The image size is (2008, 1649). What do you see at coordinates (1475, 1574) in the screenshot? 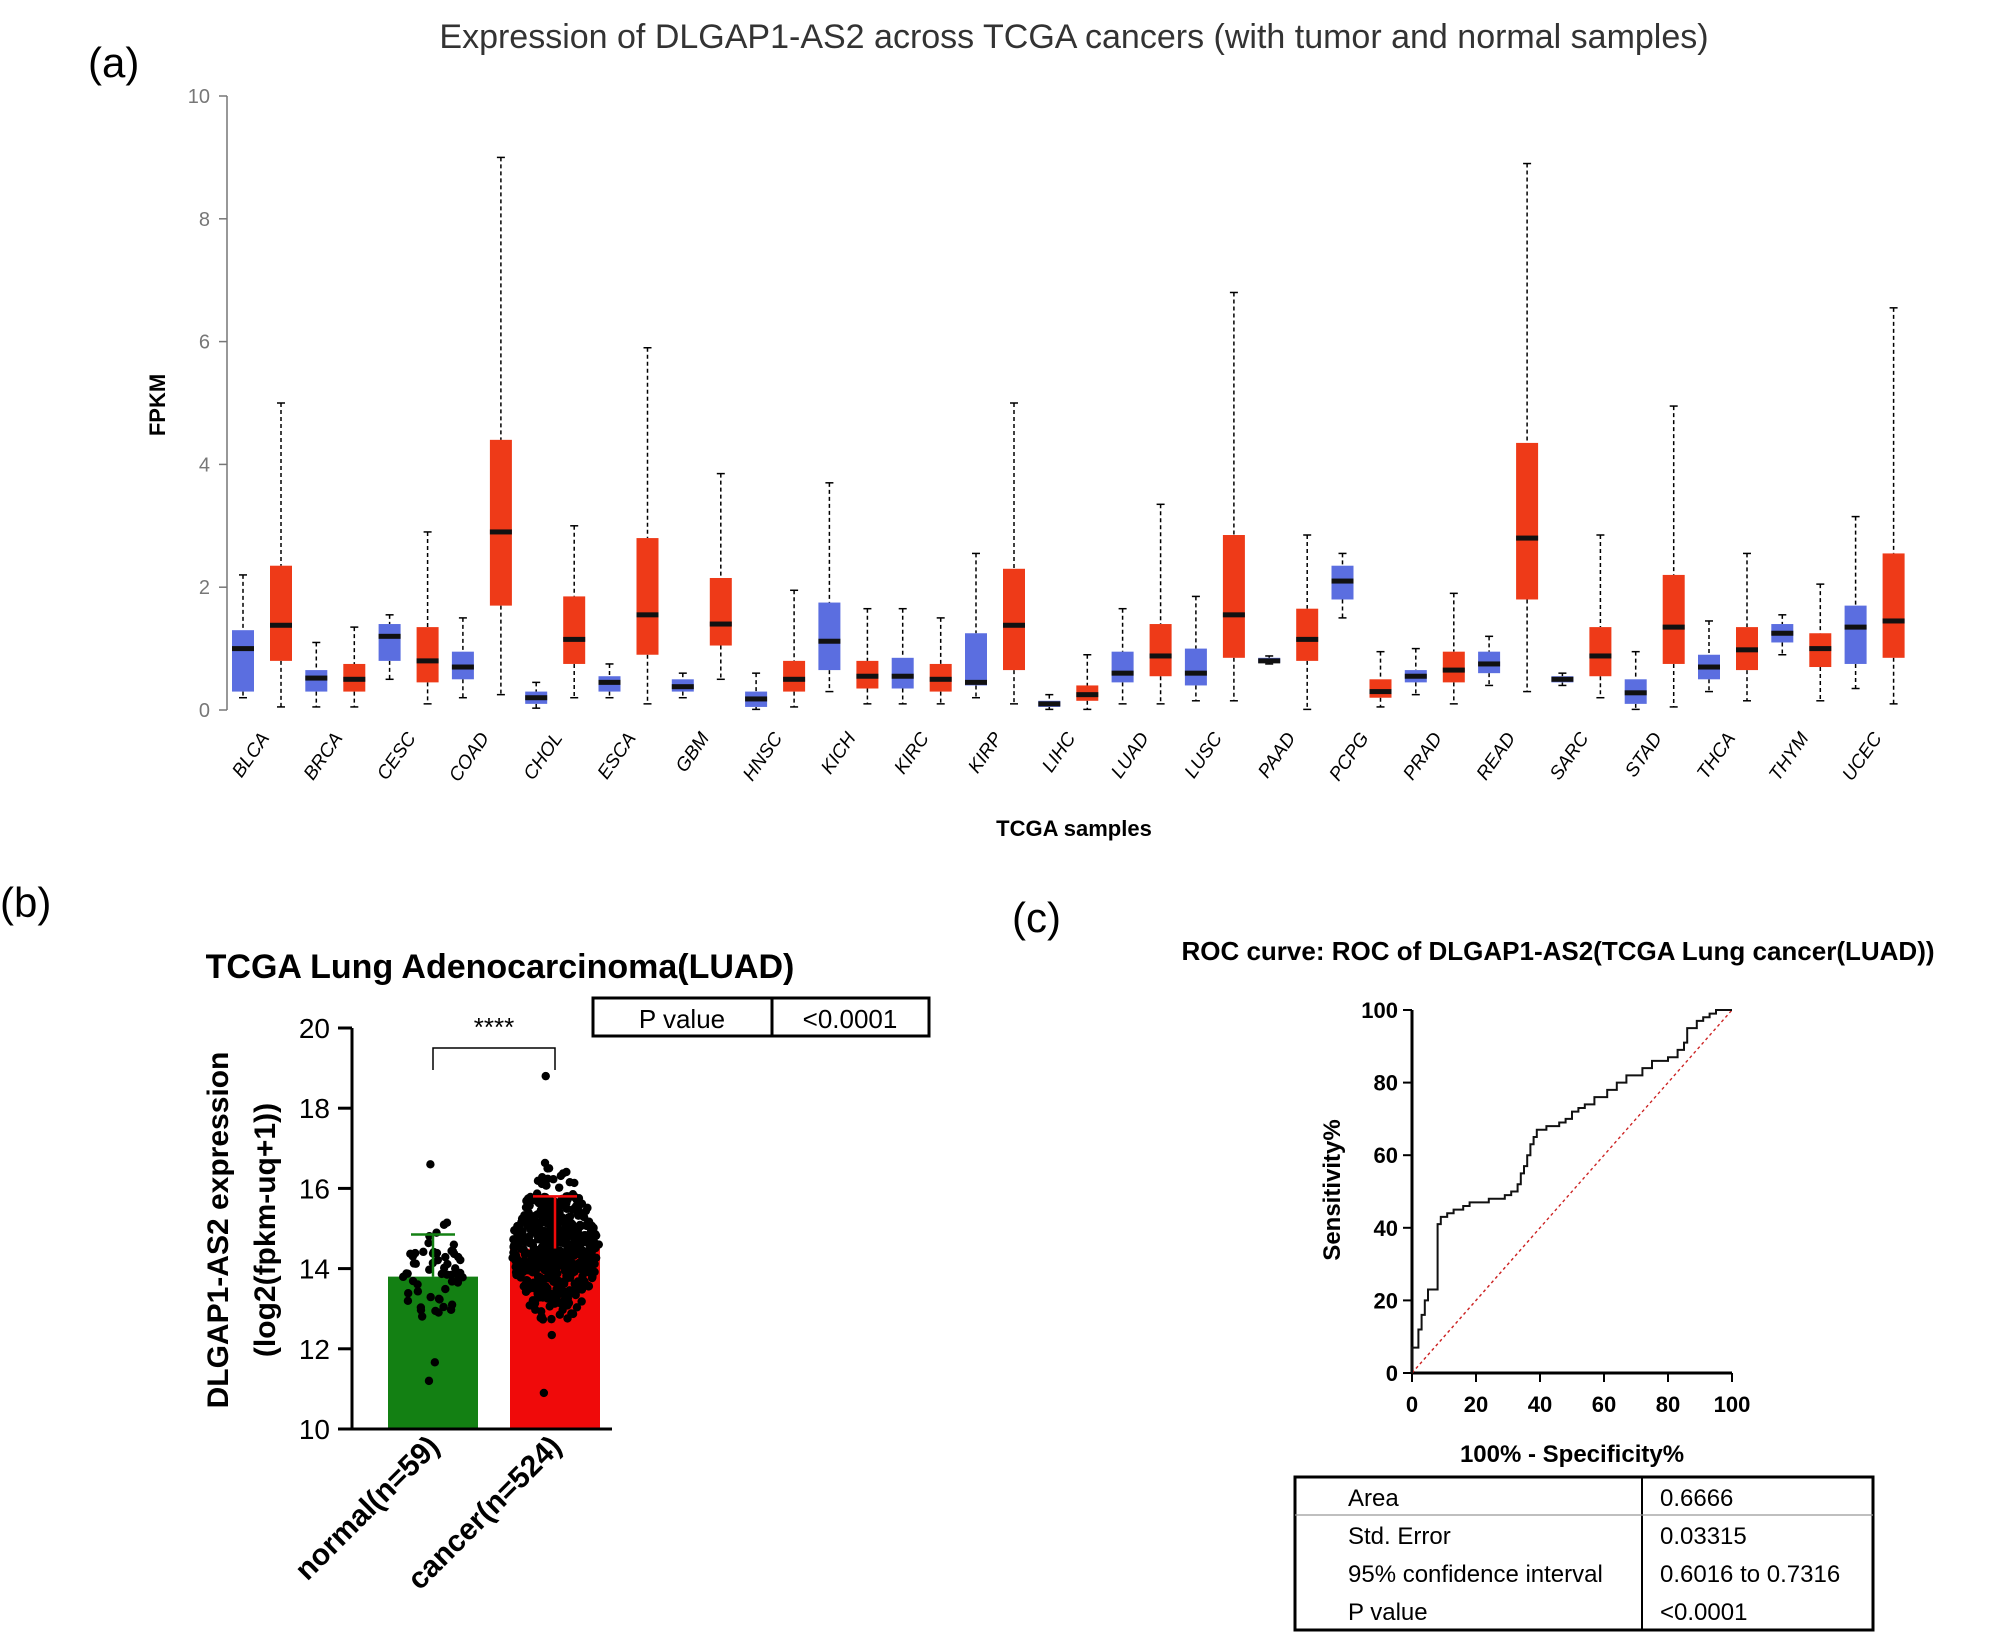
I see `roc-stat-label: 95% confidence interval` at bounding box center [1475, 1574].